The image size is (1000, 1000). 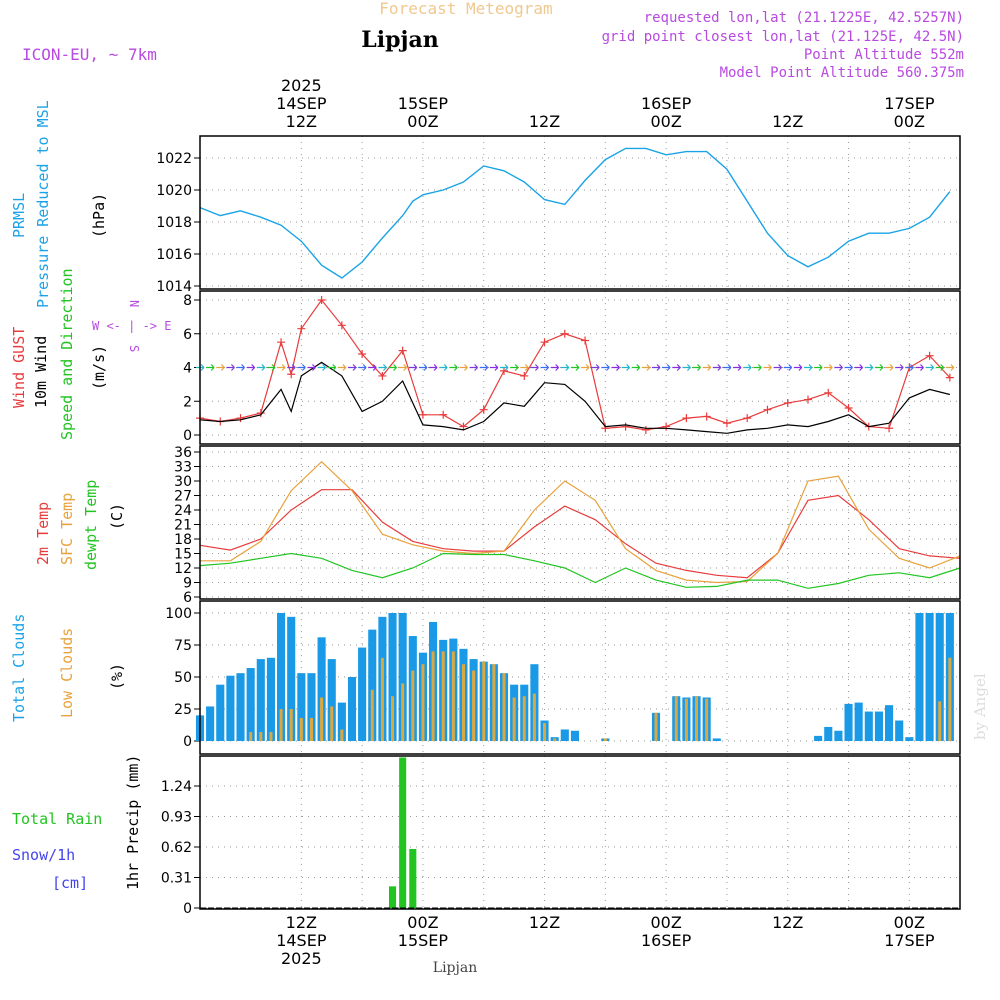 What do you see at coordinates (580, 832) in the screenshot?
I see `precip-frame` at bounding box center [580, 832].